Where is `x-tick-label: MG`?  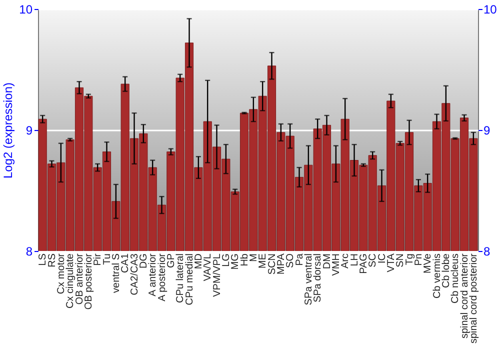 x-tick-label: MG is located at coordinates (236, 261).